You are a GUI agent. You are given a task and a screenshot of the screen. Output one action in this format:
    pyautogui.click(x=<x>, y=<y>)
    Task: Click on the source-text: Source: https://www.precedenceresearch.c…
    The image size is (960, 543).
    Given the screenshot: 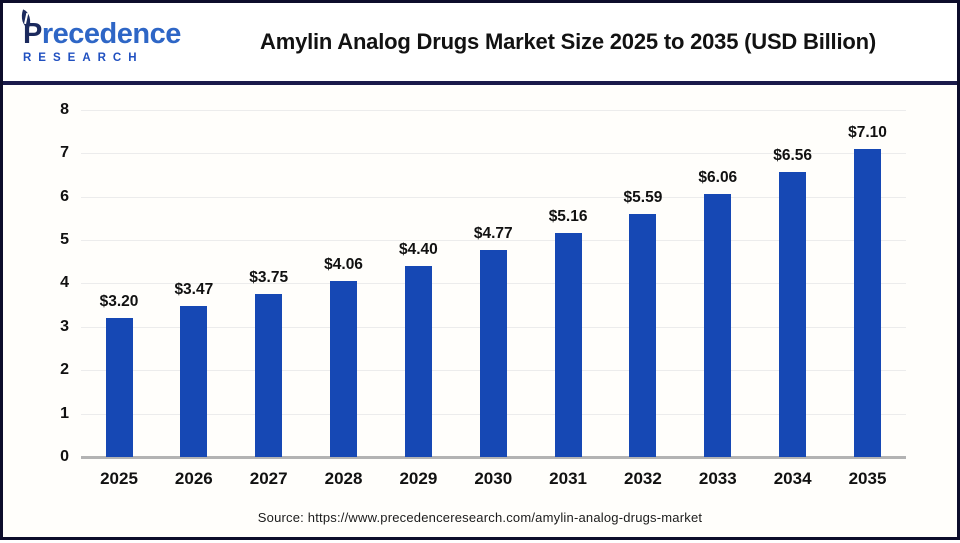 What is the action you would take?
    pyautogui.click(x=480, y=517)
    